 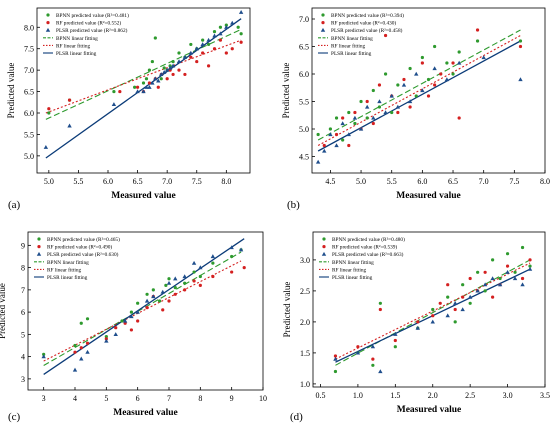 What do you see at coordinates (169, 398) in the screenshot?
I see `x-tick-label: 7` at bounding box center [169, 398].